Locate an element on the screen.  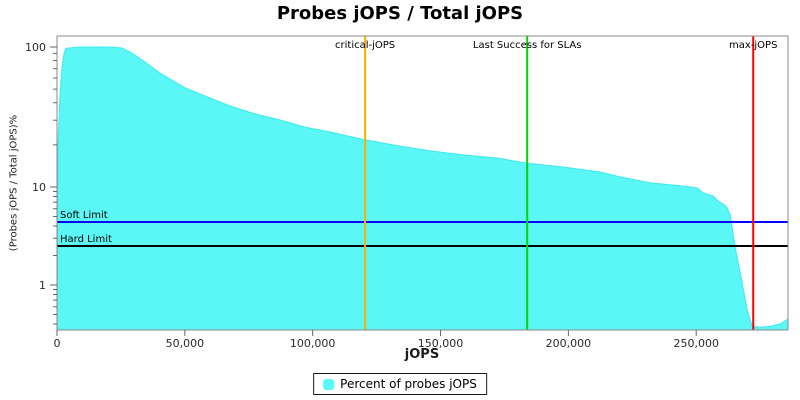
legend-label: Percent of probes jOPS is located at coordinates (408, 384).